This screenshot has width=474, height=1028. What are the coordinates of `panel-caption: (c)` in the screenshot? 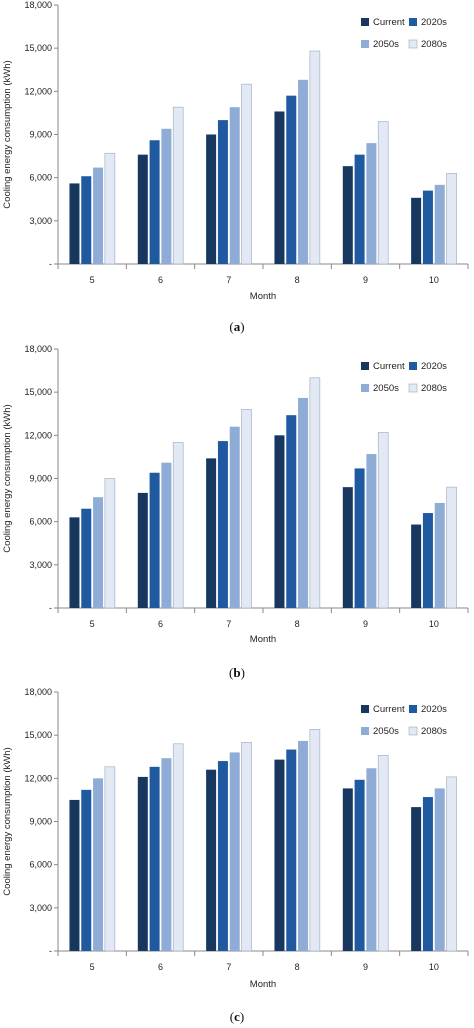 It's located at (237, 1016).